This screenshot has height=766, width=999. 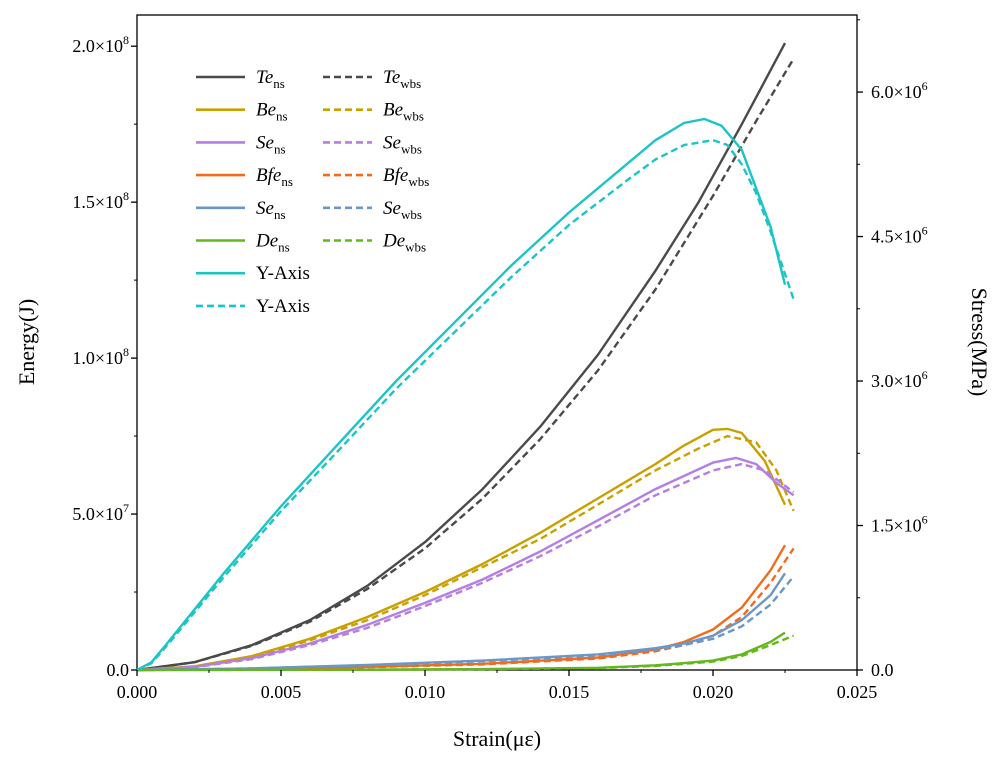 I want to click on y2-tick-label-1: 1.5×10⁶, so click(x=899, y=524).